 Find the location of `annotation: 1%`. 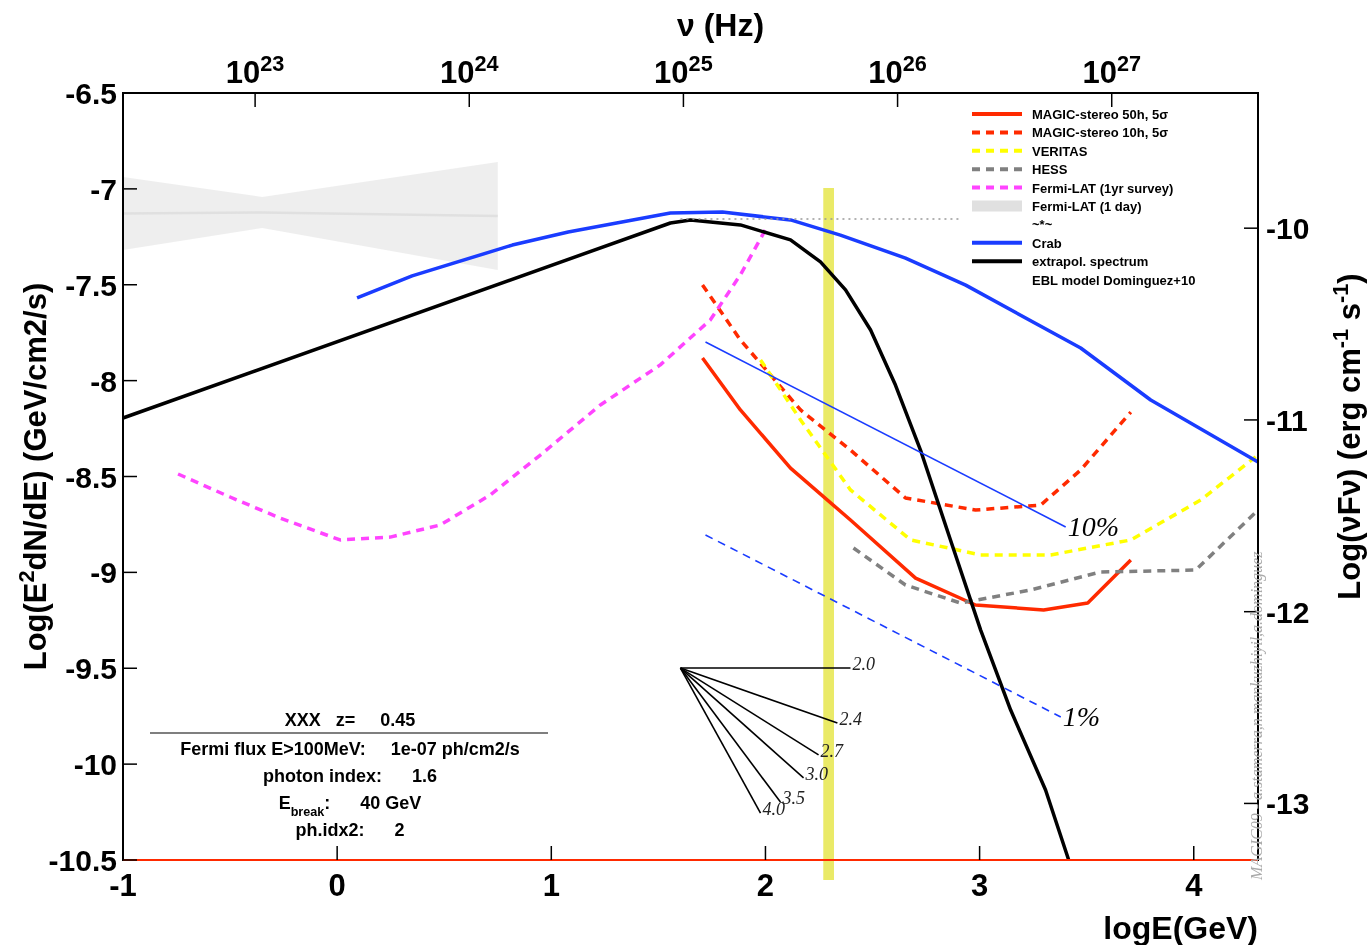

annotation: 1% is located at coordinates (1081, 716).